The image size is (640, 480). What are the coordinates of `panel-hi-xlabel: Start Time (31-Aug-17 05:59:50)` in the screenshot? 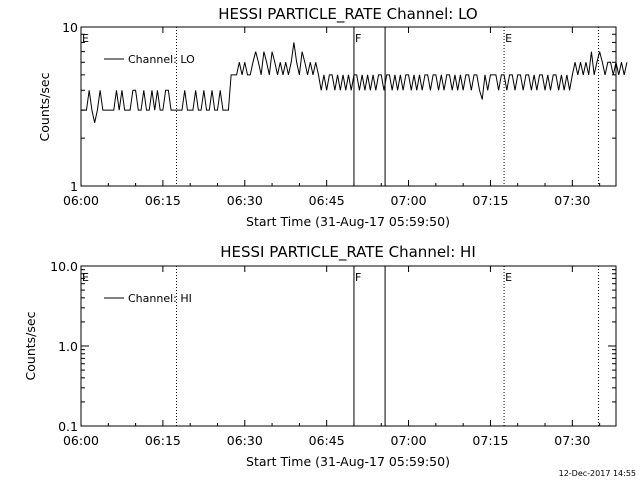 It's located at (348, 461).